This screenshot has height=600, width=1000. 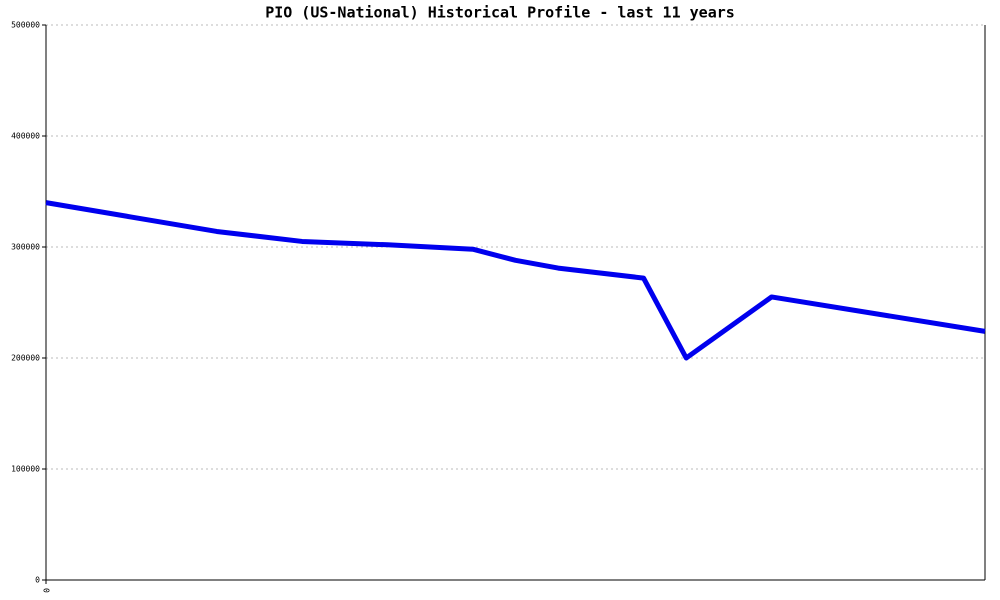 What do you see at coordinates (25, 469) in the screenshot?
I see `y-tick-label: 100000` at bounding box center [25, 469].